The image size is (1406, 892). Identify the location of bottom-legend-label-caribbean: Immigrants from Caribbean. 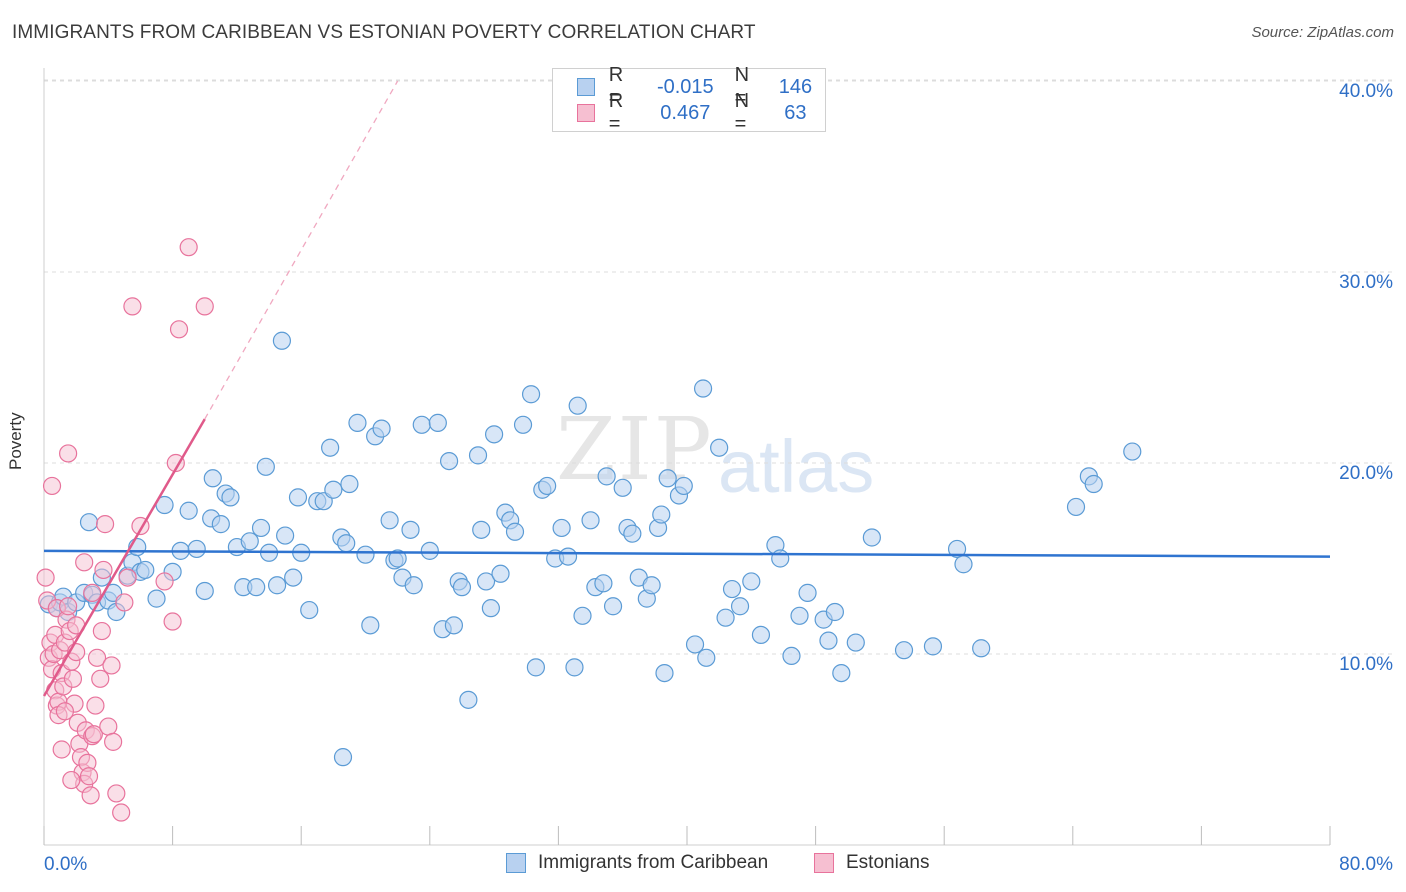
(653, 862).